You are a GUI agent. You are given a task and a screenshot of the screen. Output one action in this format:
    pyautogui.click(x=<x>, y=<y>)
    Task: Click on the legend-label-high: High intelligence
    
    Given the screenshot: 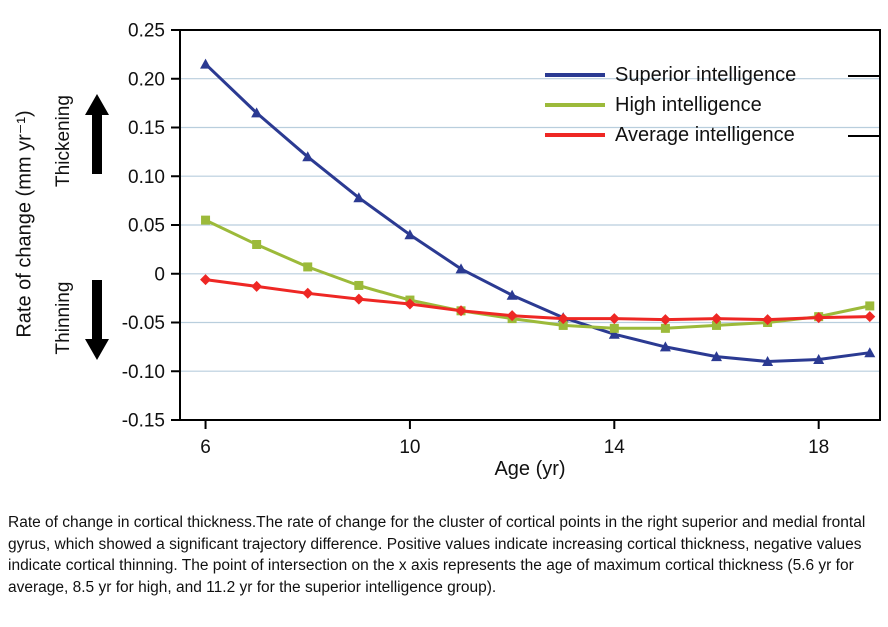 What is the action you would take?
    pyautogui.click(x=688, y=105)
    